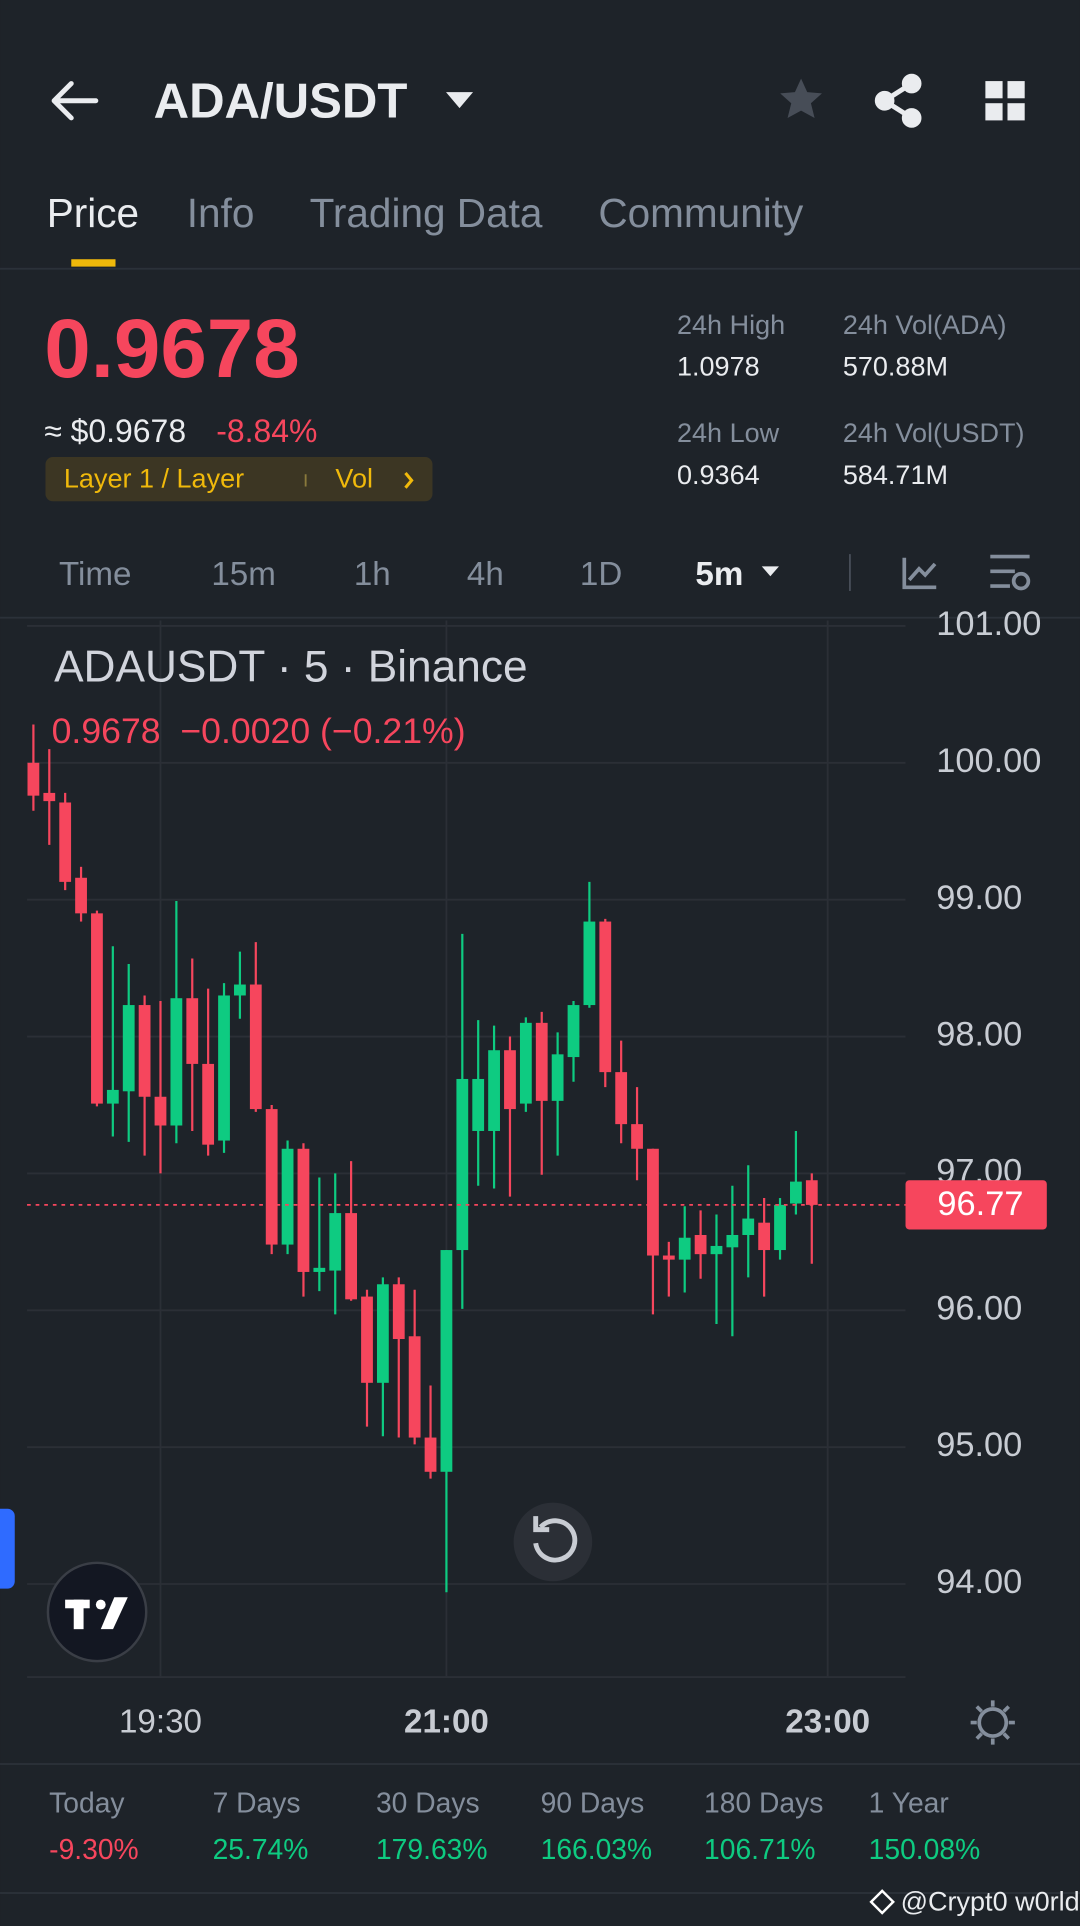 Image resolution: width=1080 pixels, height=1926 pixels. I want to click on tag: Layer 1 / Layer, so click(154, 479).